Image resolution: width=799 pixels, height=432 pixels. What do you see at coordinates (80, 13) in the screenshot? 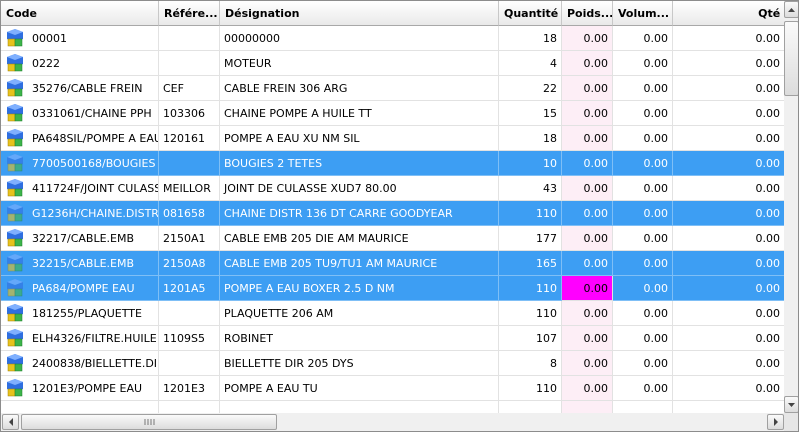
I see `column-header: Code` at bounding box center [80, 13].